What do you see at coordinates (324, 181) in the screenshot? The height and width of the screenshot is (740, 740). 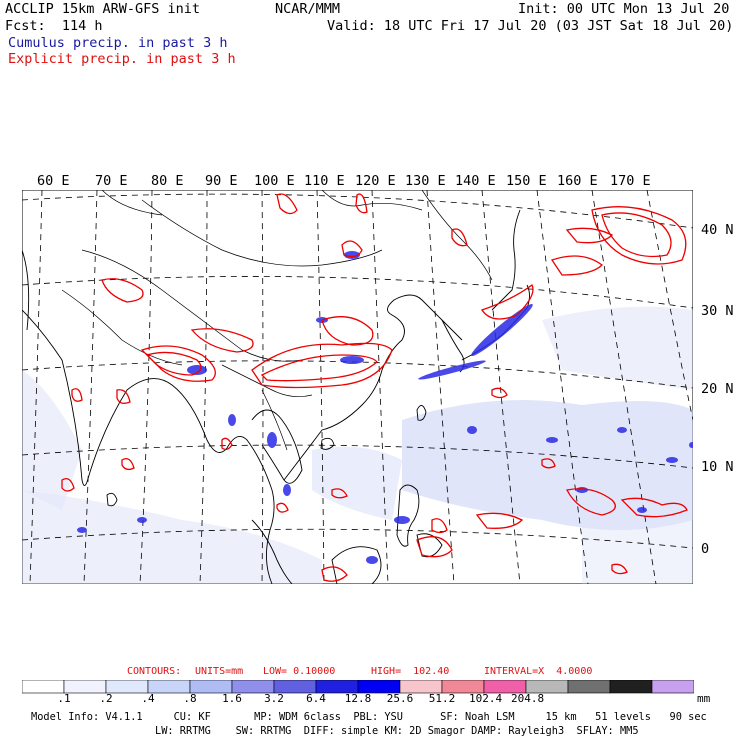 I see `lon-label: 110 E` at bounding box center [324, 181].